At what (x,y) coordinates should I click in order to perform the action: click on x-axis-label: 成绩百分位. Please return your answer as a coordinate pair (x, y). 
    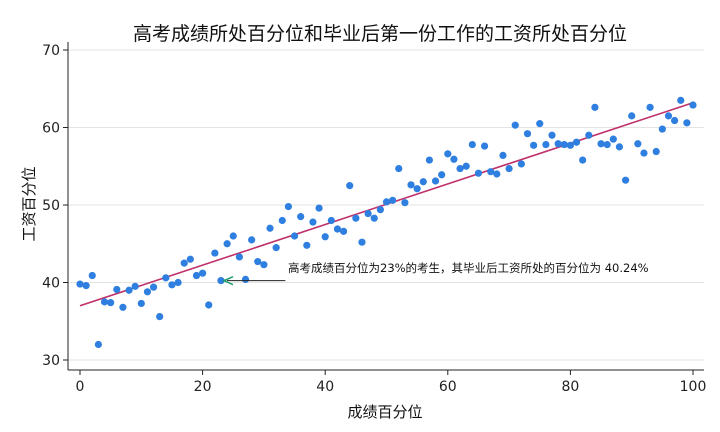
    Looking at the image, I should click on (384, 412).